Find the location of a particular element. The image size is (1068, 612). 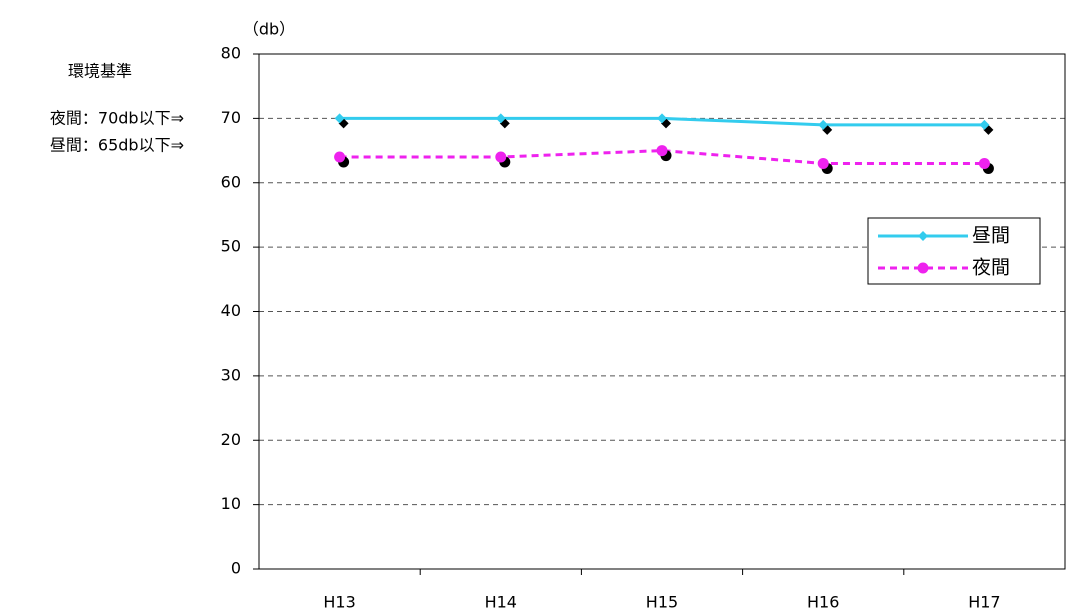

y-tick-label: 80 is located at coordinates (231, 53).